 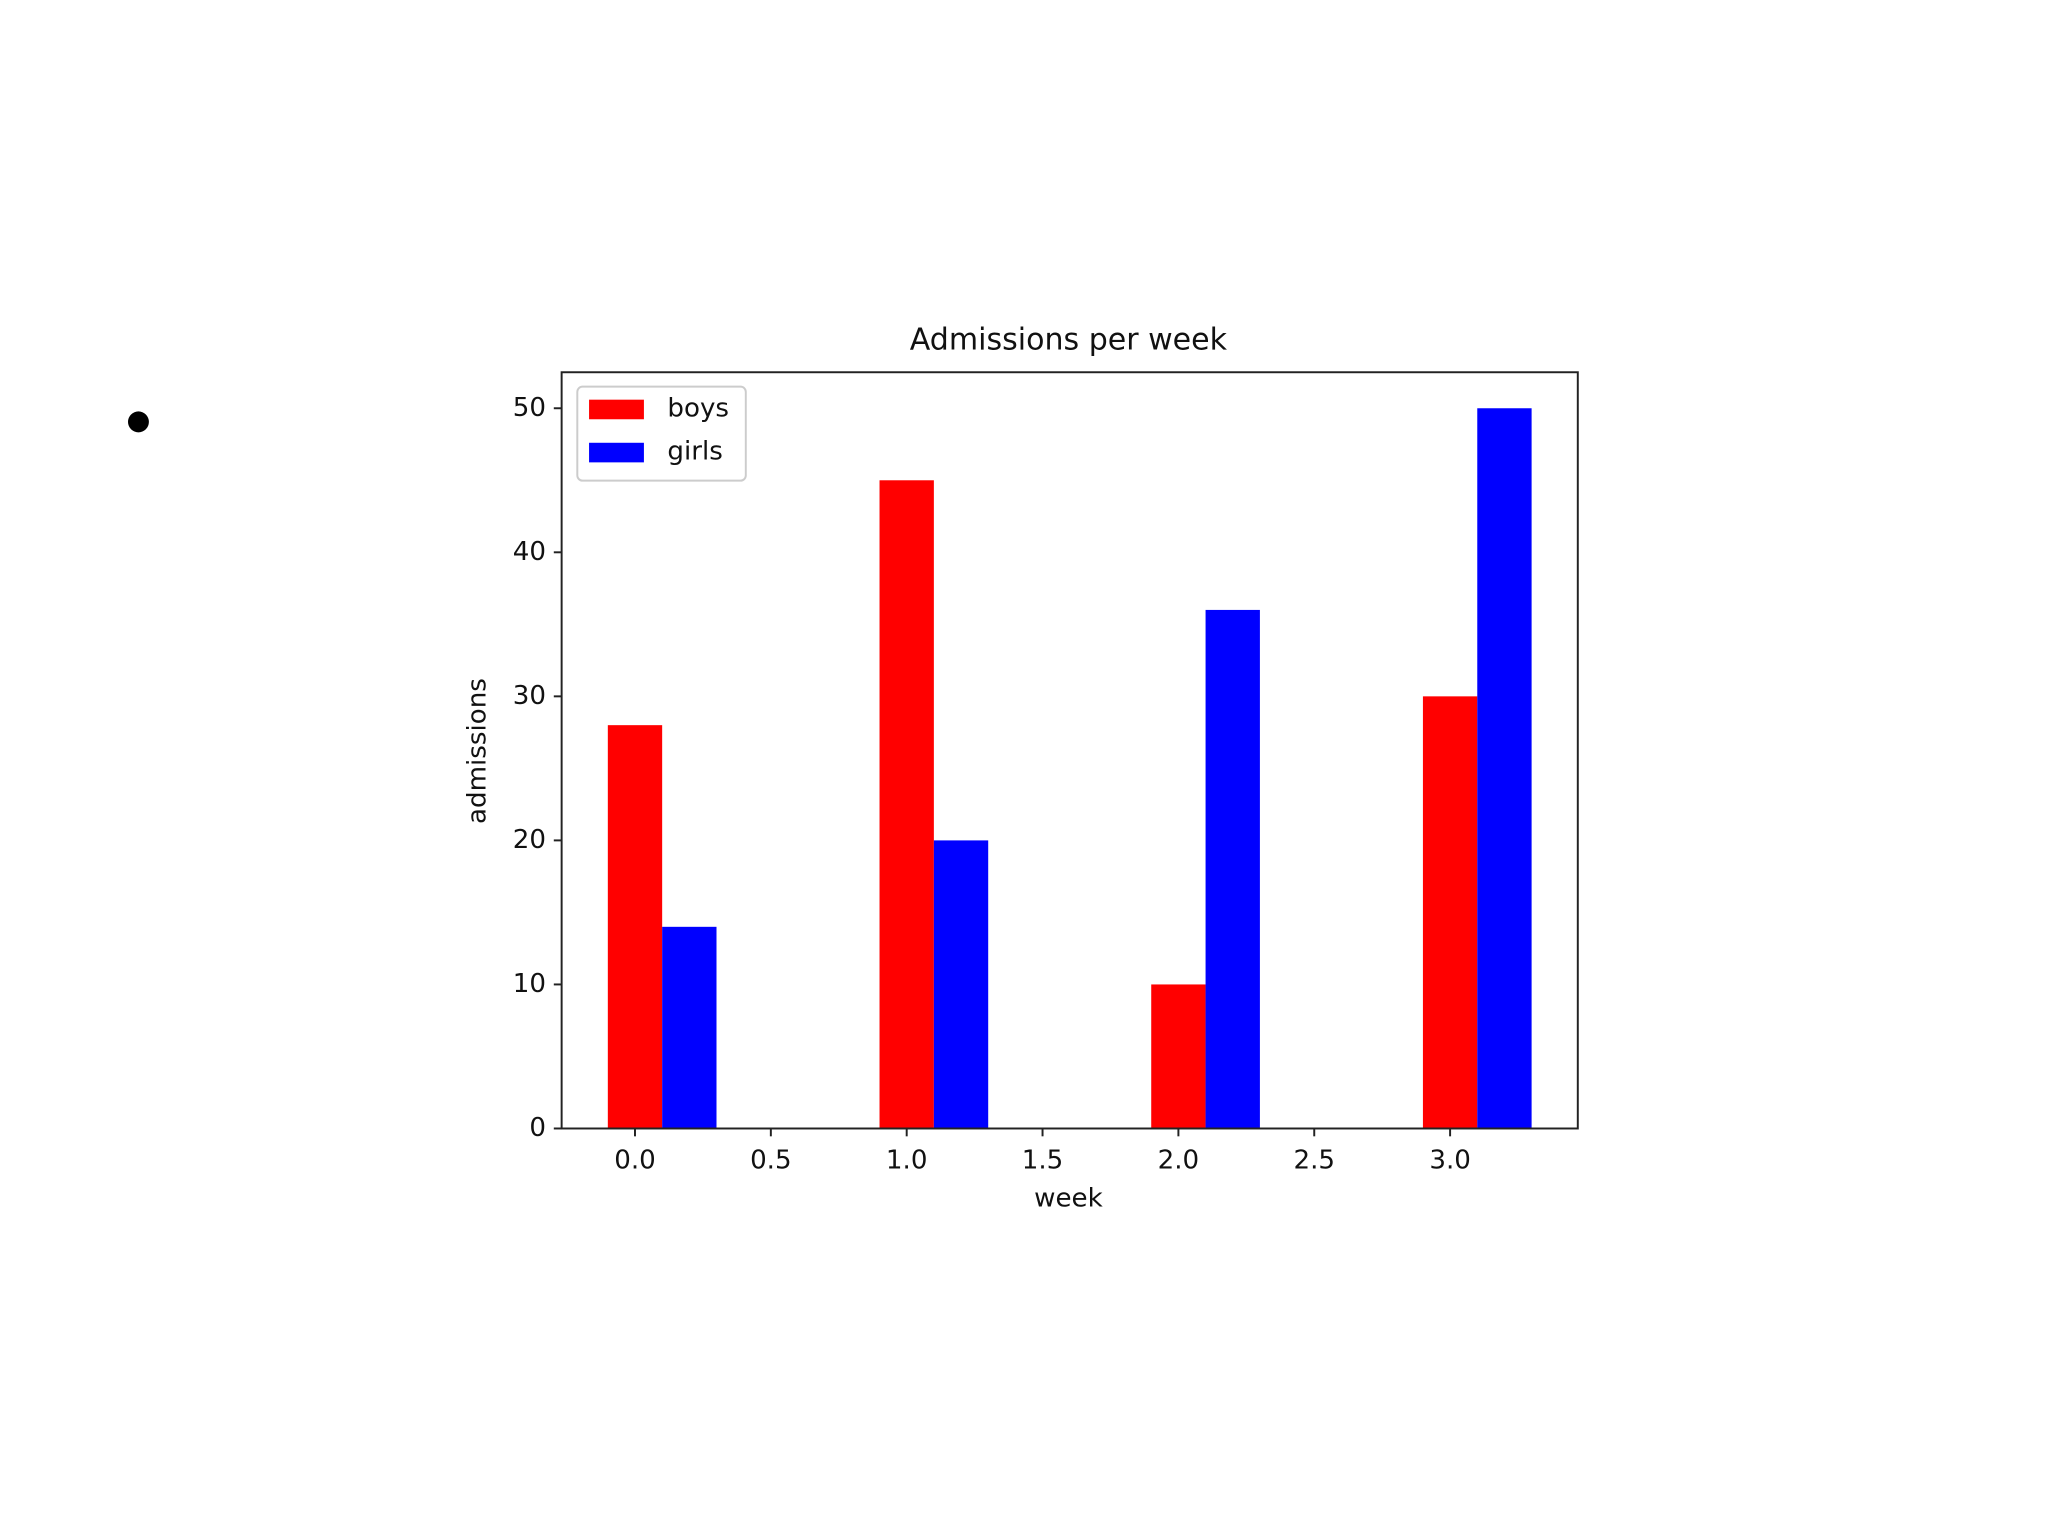 What do you see at coordinates (1068, 1199) in the screenshot?
I see `x-axis-label: week` at bounding box center [1068, 1199].